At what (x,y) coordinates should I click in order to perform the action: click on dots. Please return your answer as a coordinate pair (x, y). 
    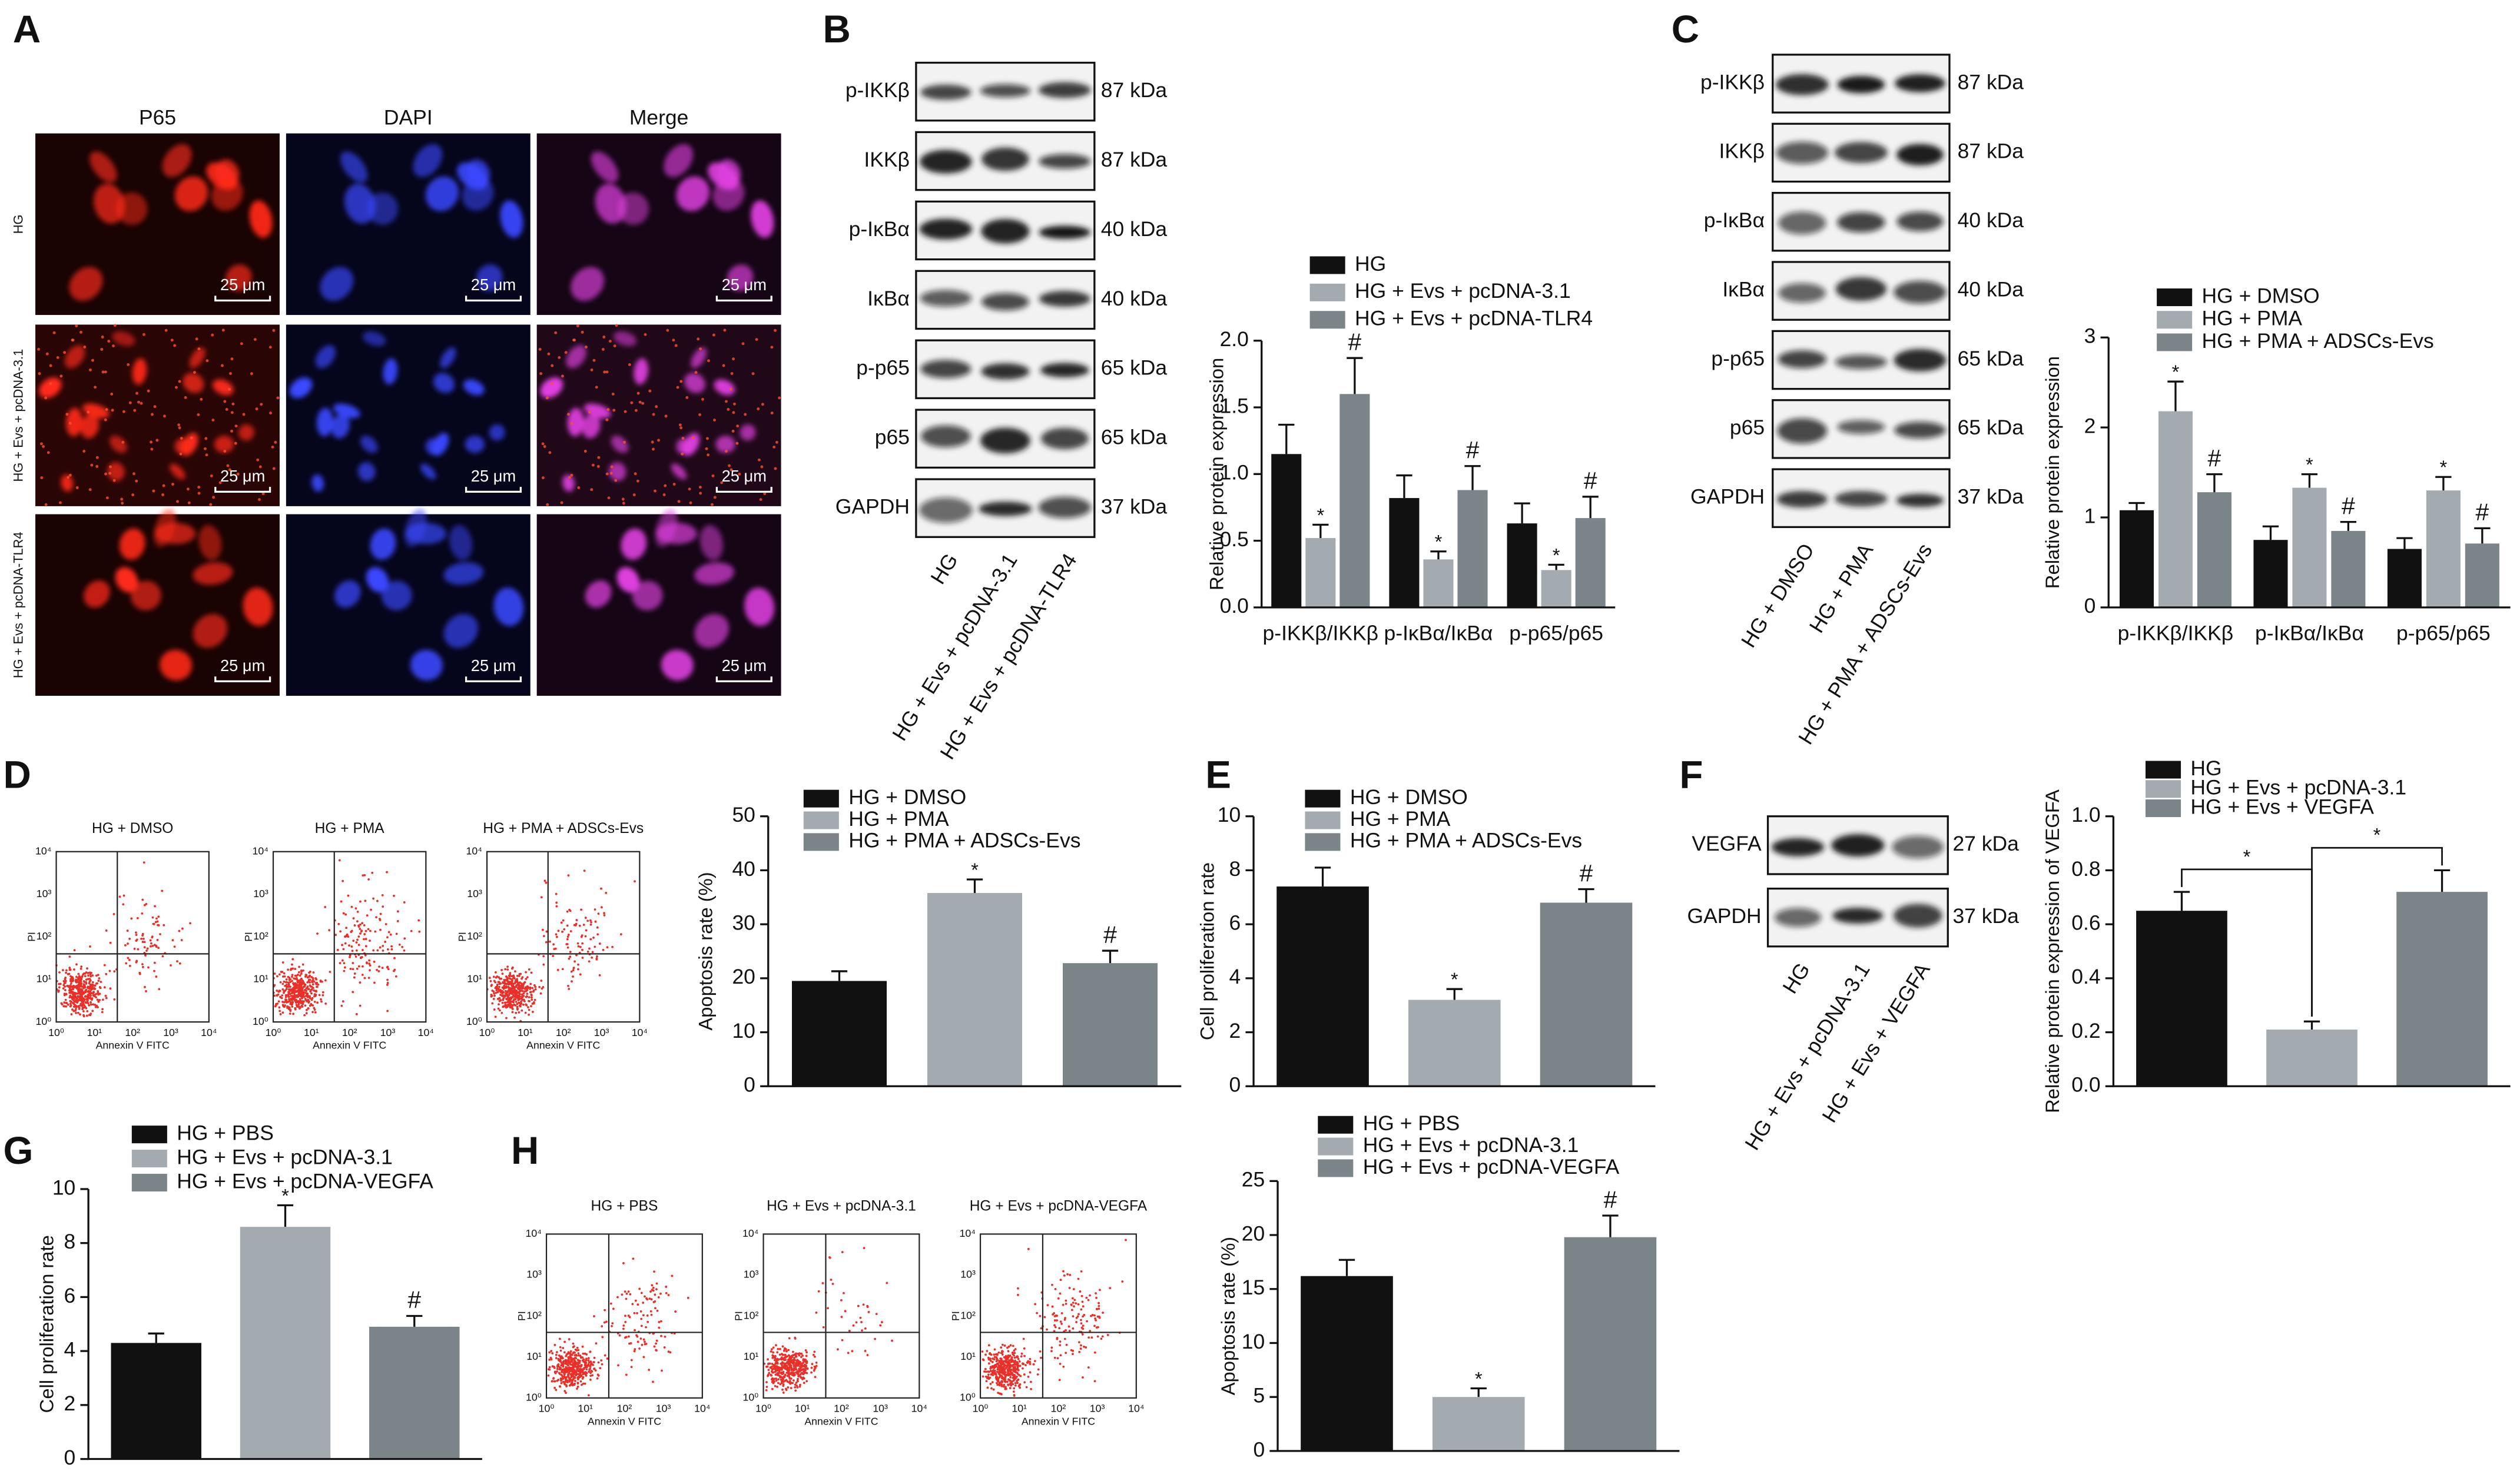
    Looking at the image, I should click on (123, 939).